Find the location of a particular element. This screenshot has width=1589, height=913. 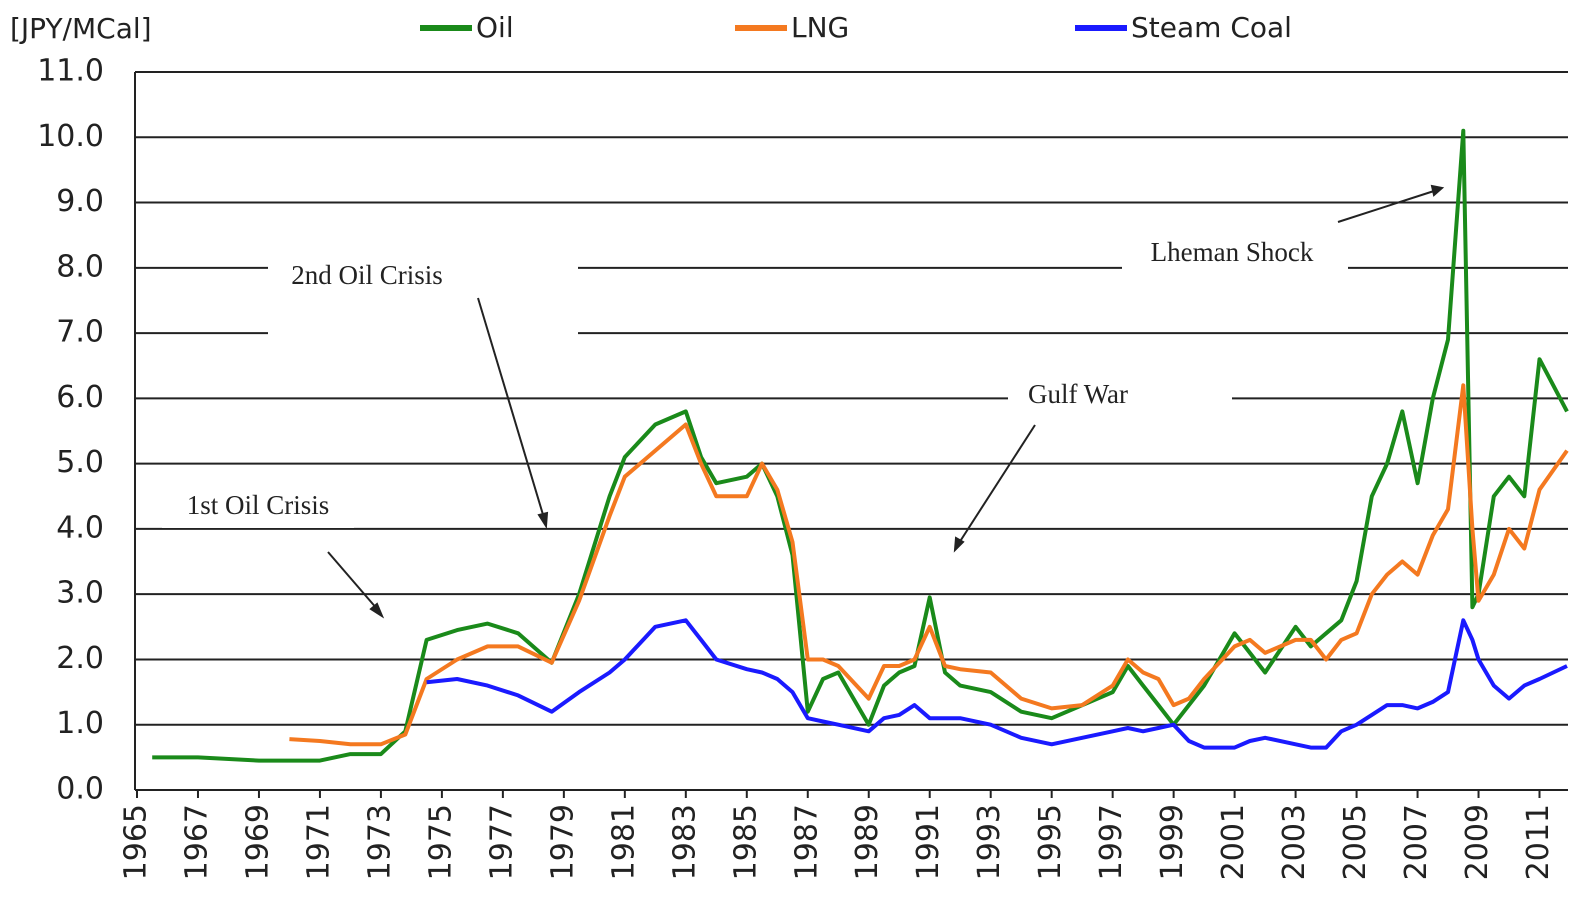

y-tick-label: 1.0 is located at coordinates (80, 723).